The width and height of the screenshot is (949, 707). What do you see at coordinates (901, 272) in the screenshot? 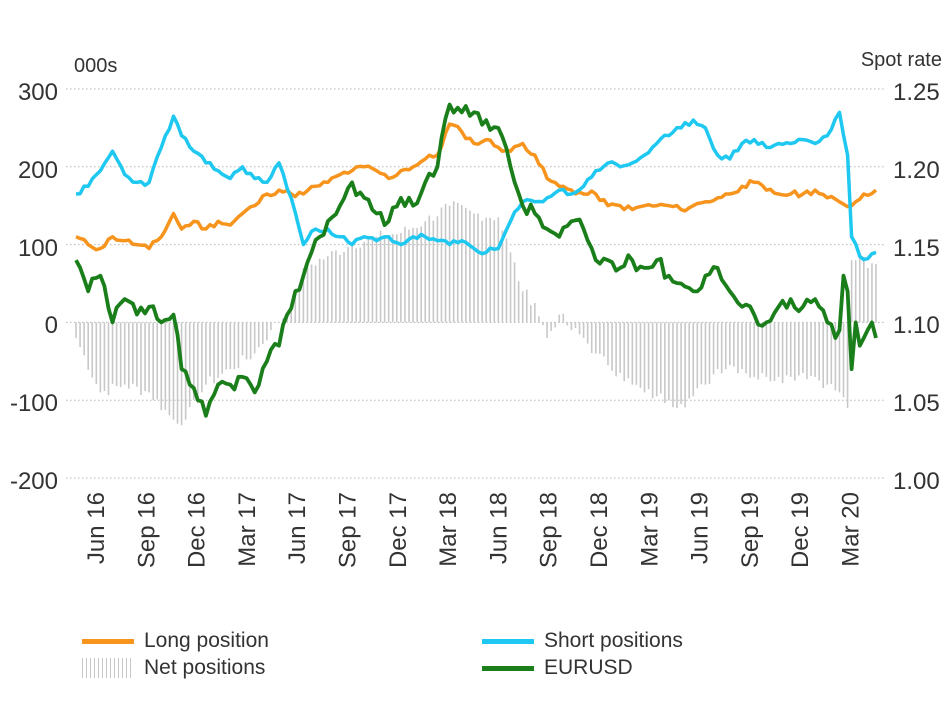
I see `right-axis: Spot rate 1.25 1.20 1.15 1.10 1.05 1.00` at bounding box center [901, 272].